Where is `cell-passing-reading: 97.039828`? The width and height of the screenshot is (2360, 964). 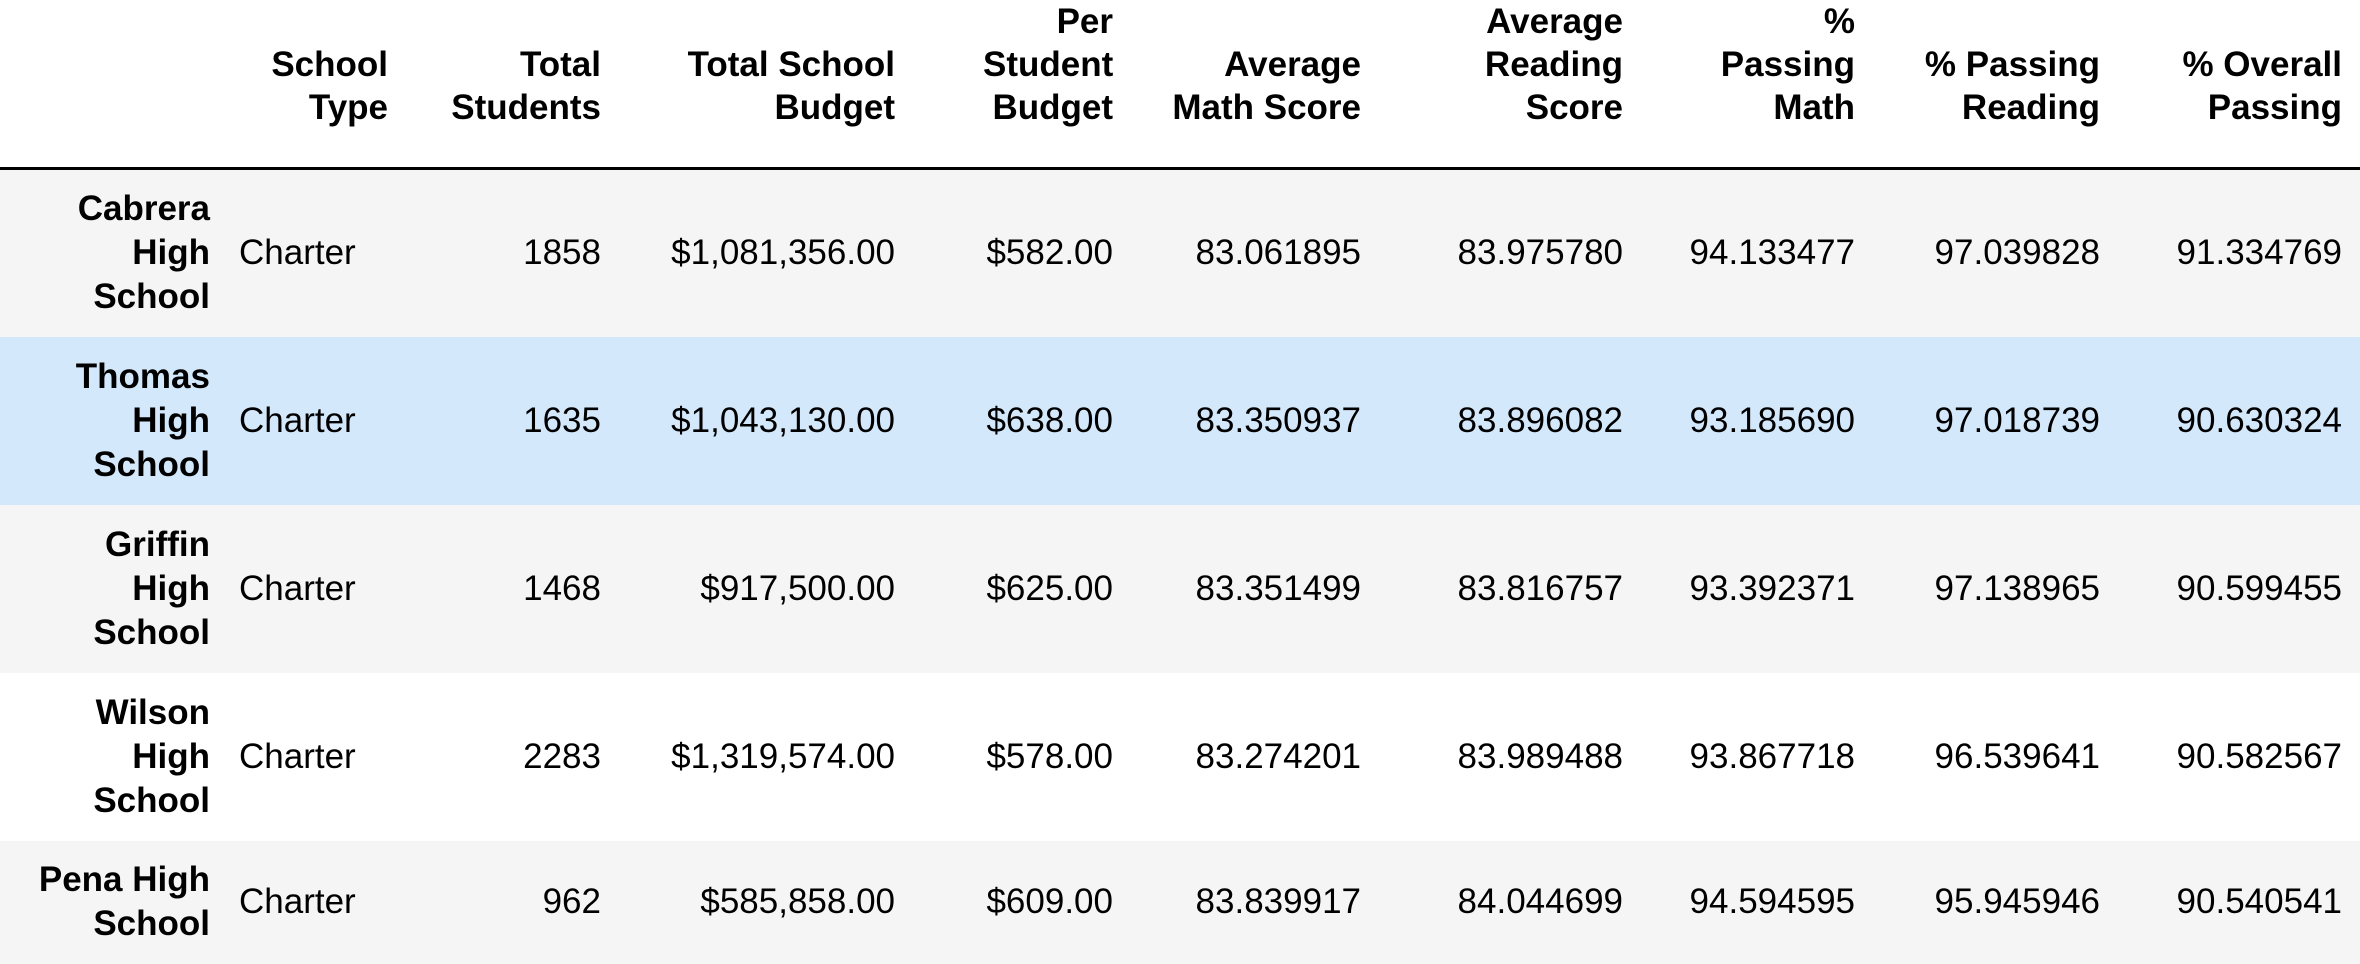 cell-passing-reading: 97.039828 is located at coordinates (2017, 253).